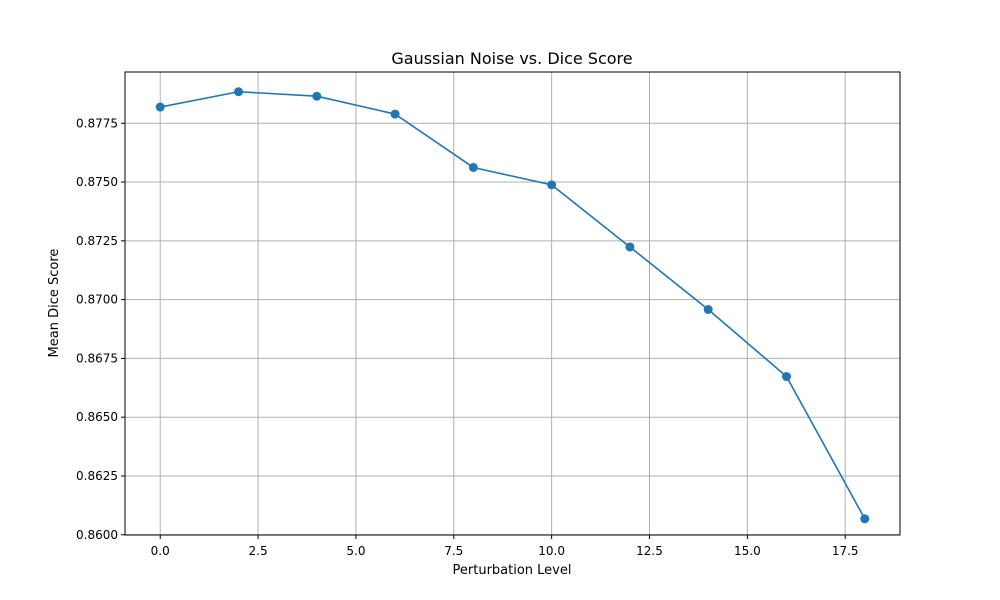 The image size is (1000, 600). Describe the element at coordinates (453, 551) in the screenshot. I see `x-tick-label: 7.5` at that location.